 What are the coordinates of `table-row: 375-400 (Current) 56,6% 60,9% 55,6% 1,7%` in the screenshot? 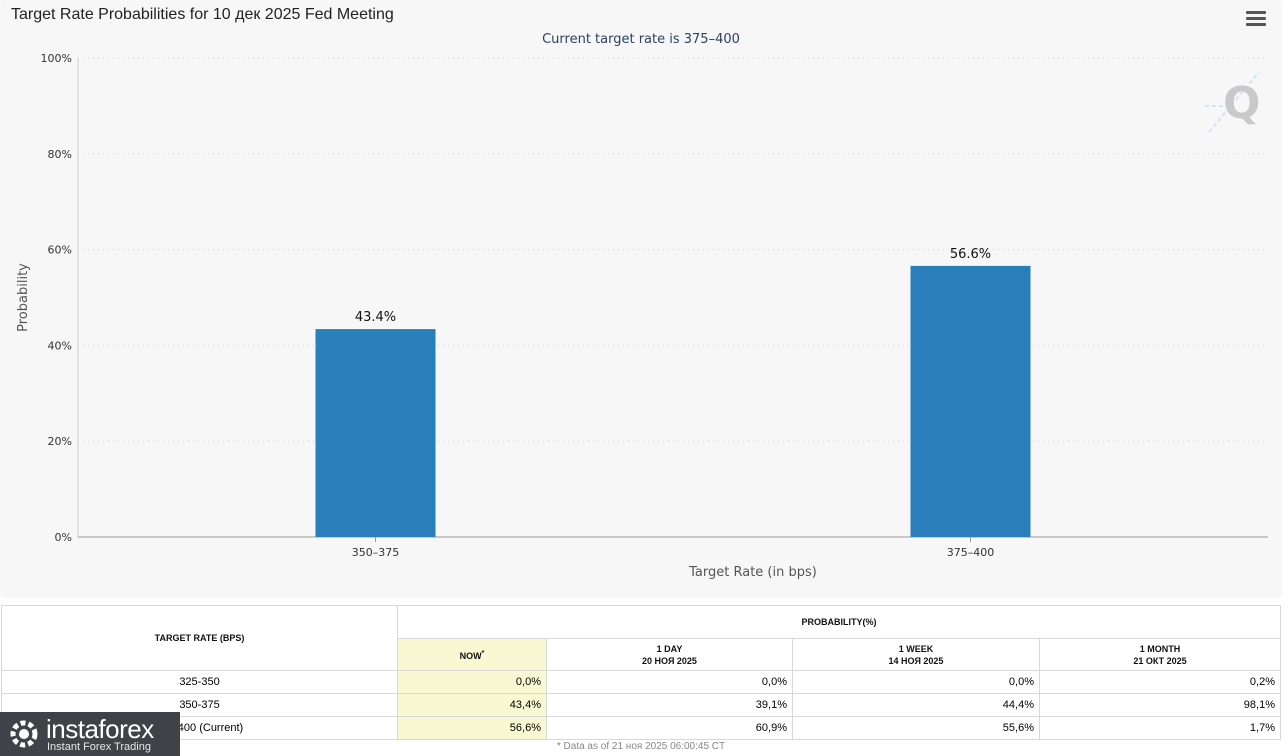 It's located at (641, 728).